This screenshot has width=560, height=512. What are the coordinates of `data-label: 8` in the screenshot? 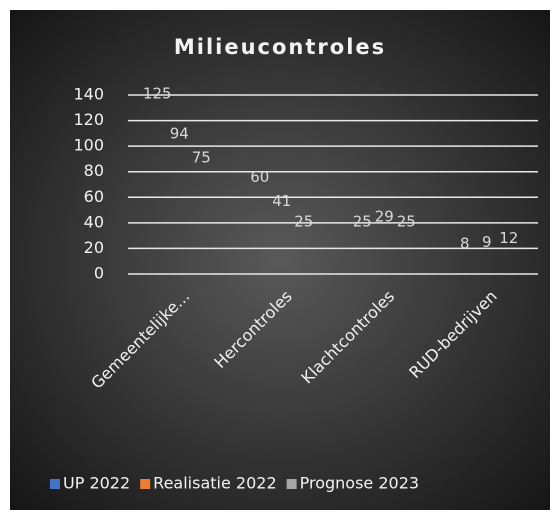 It's located at (465, 243).